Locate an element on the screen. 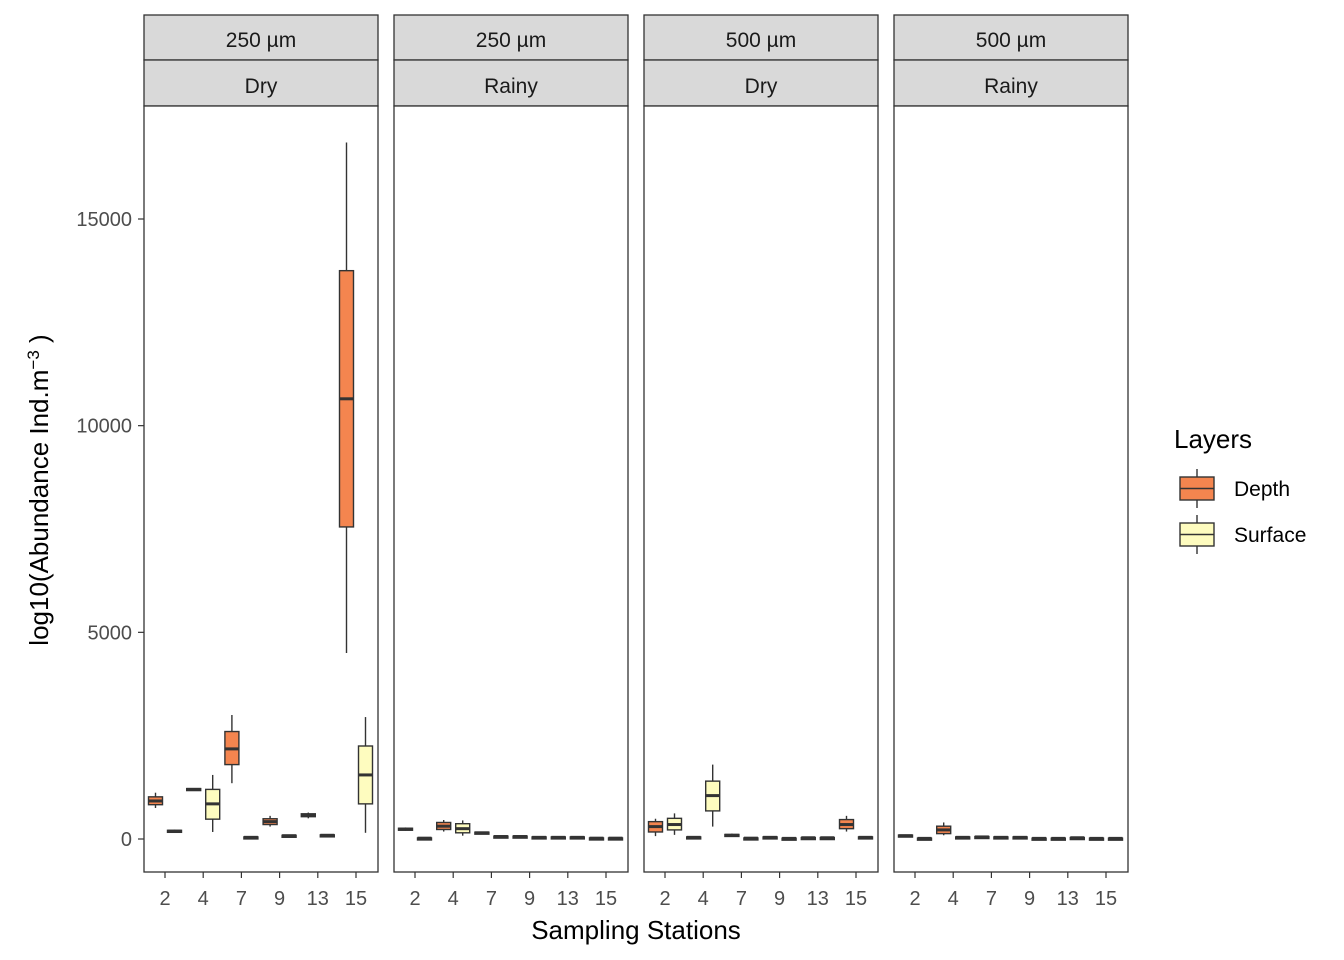 The image size is (1344, 960). y-axis-title-close: ) is located at coordinates (39, 342).